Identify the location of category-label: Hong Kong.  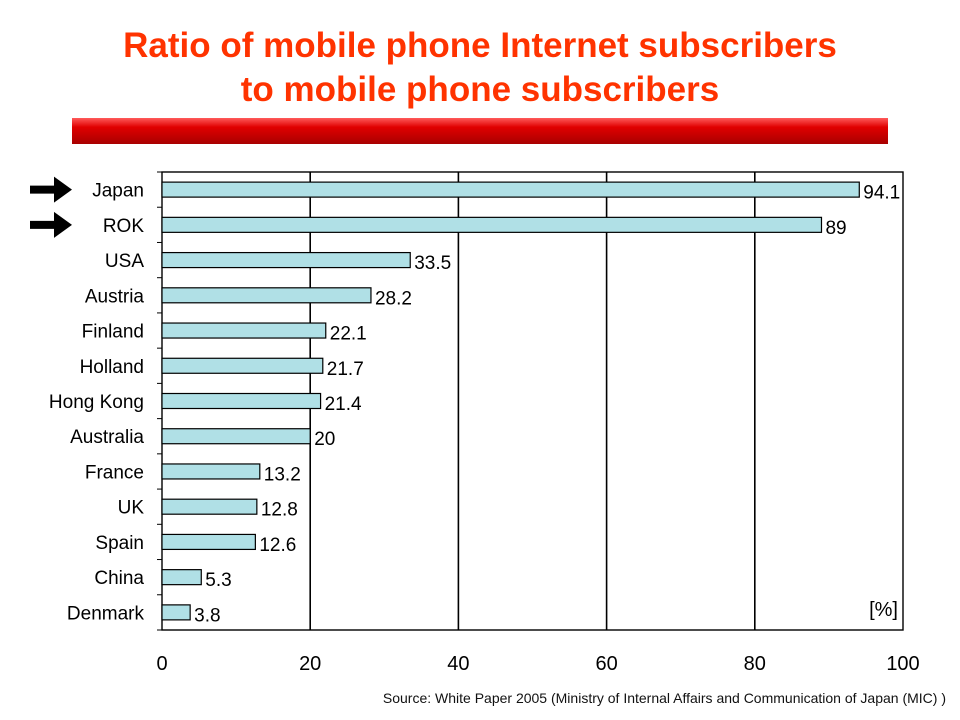
(96, 402).